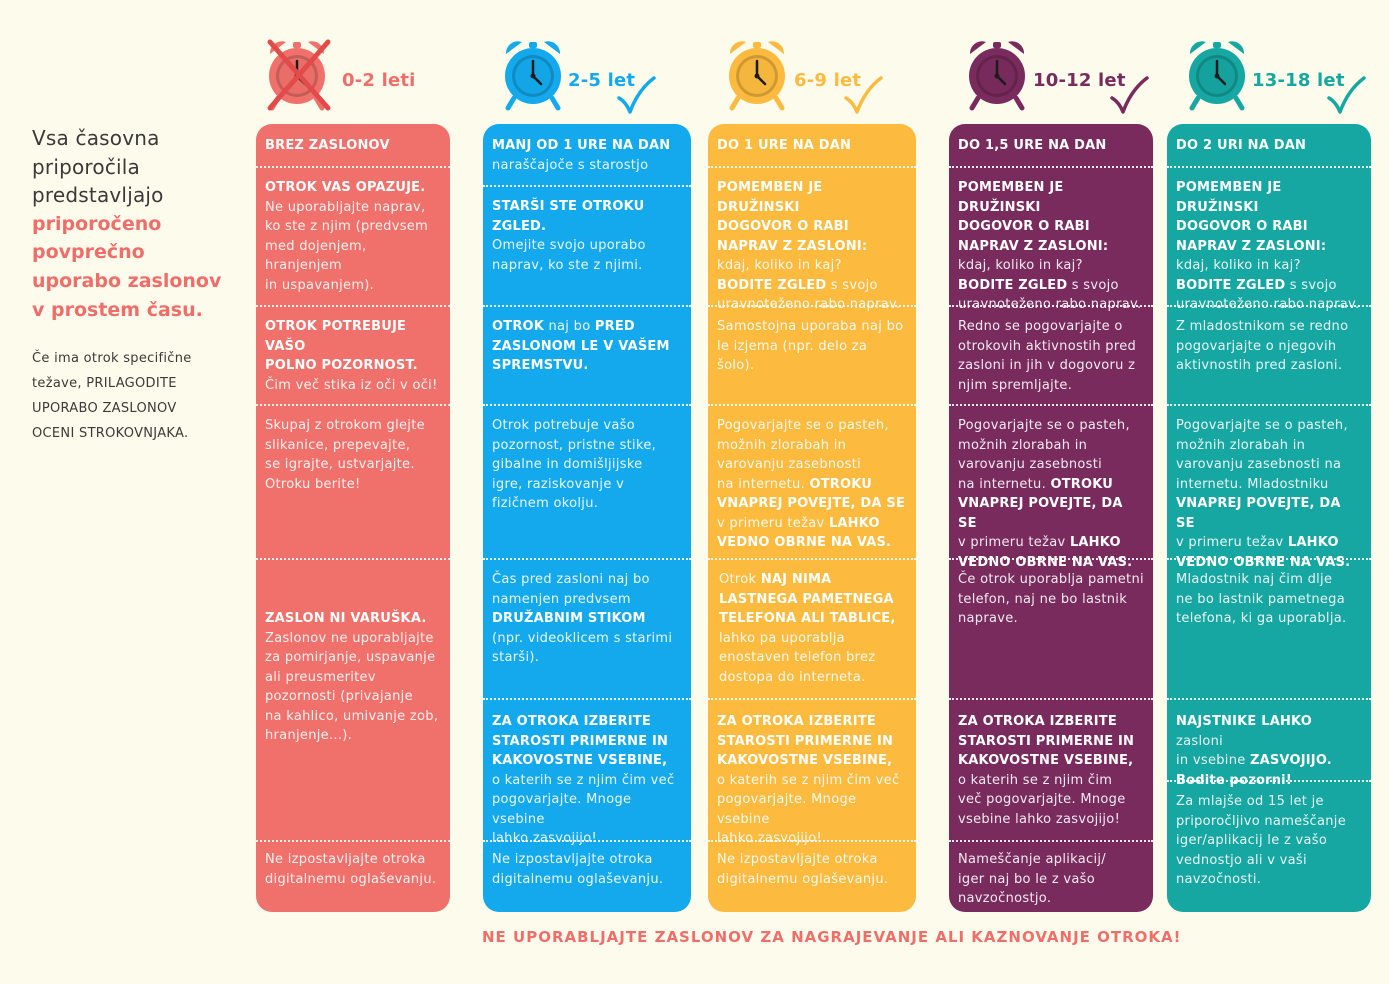 This screenshot has height=984, width=1389. Describe the element at coordinates (104, 383) in the screenshot. I see `intro-note-line: težave, PRILAGODITE` at that location.